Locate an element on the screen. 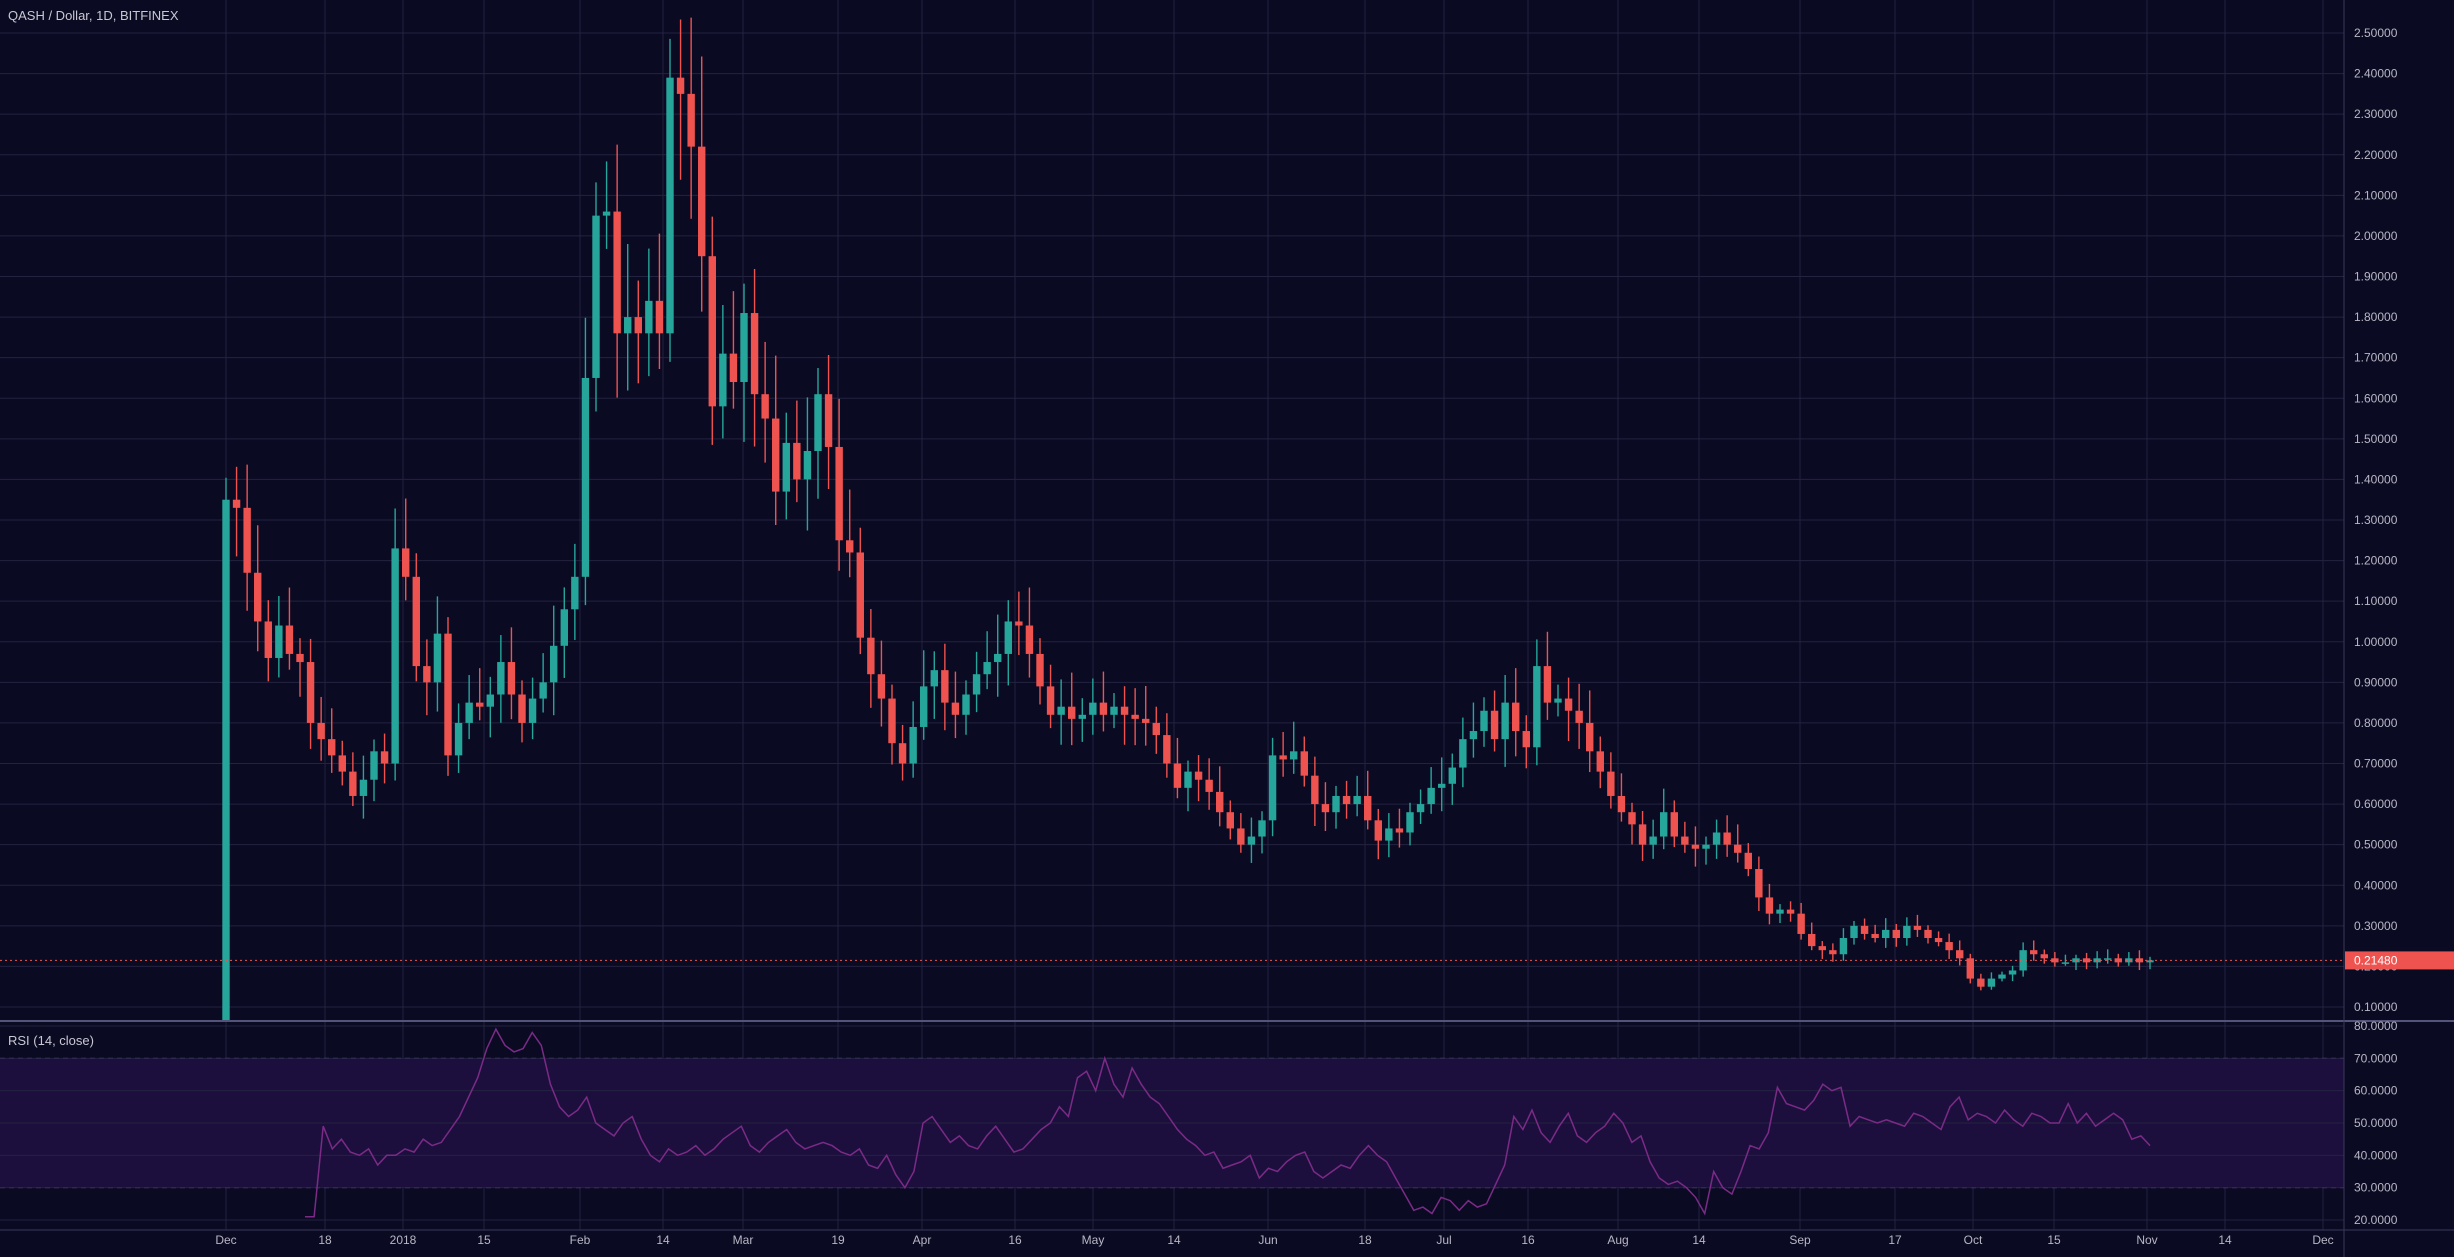 This screenshot has height=1257, width=2454. time-tick-label: Dec is located at coordinates (225, 1240).